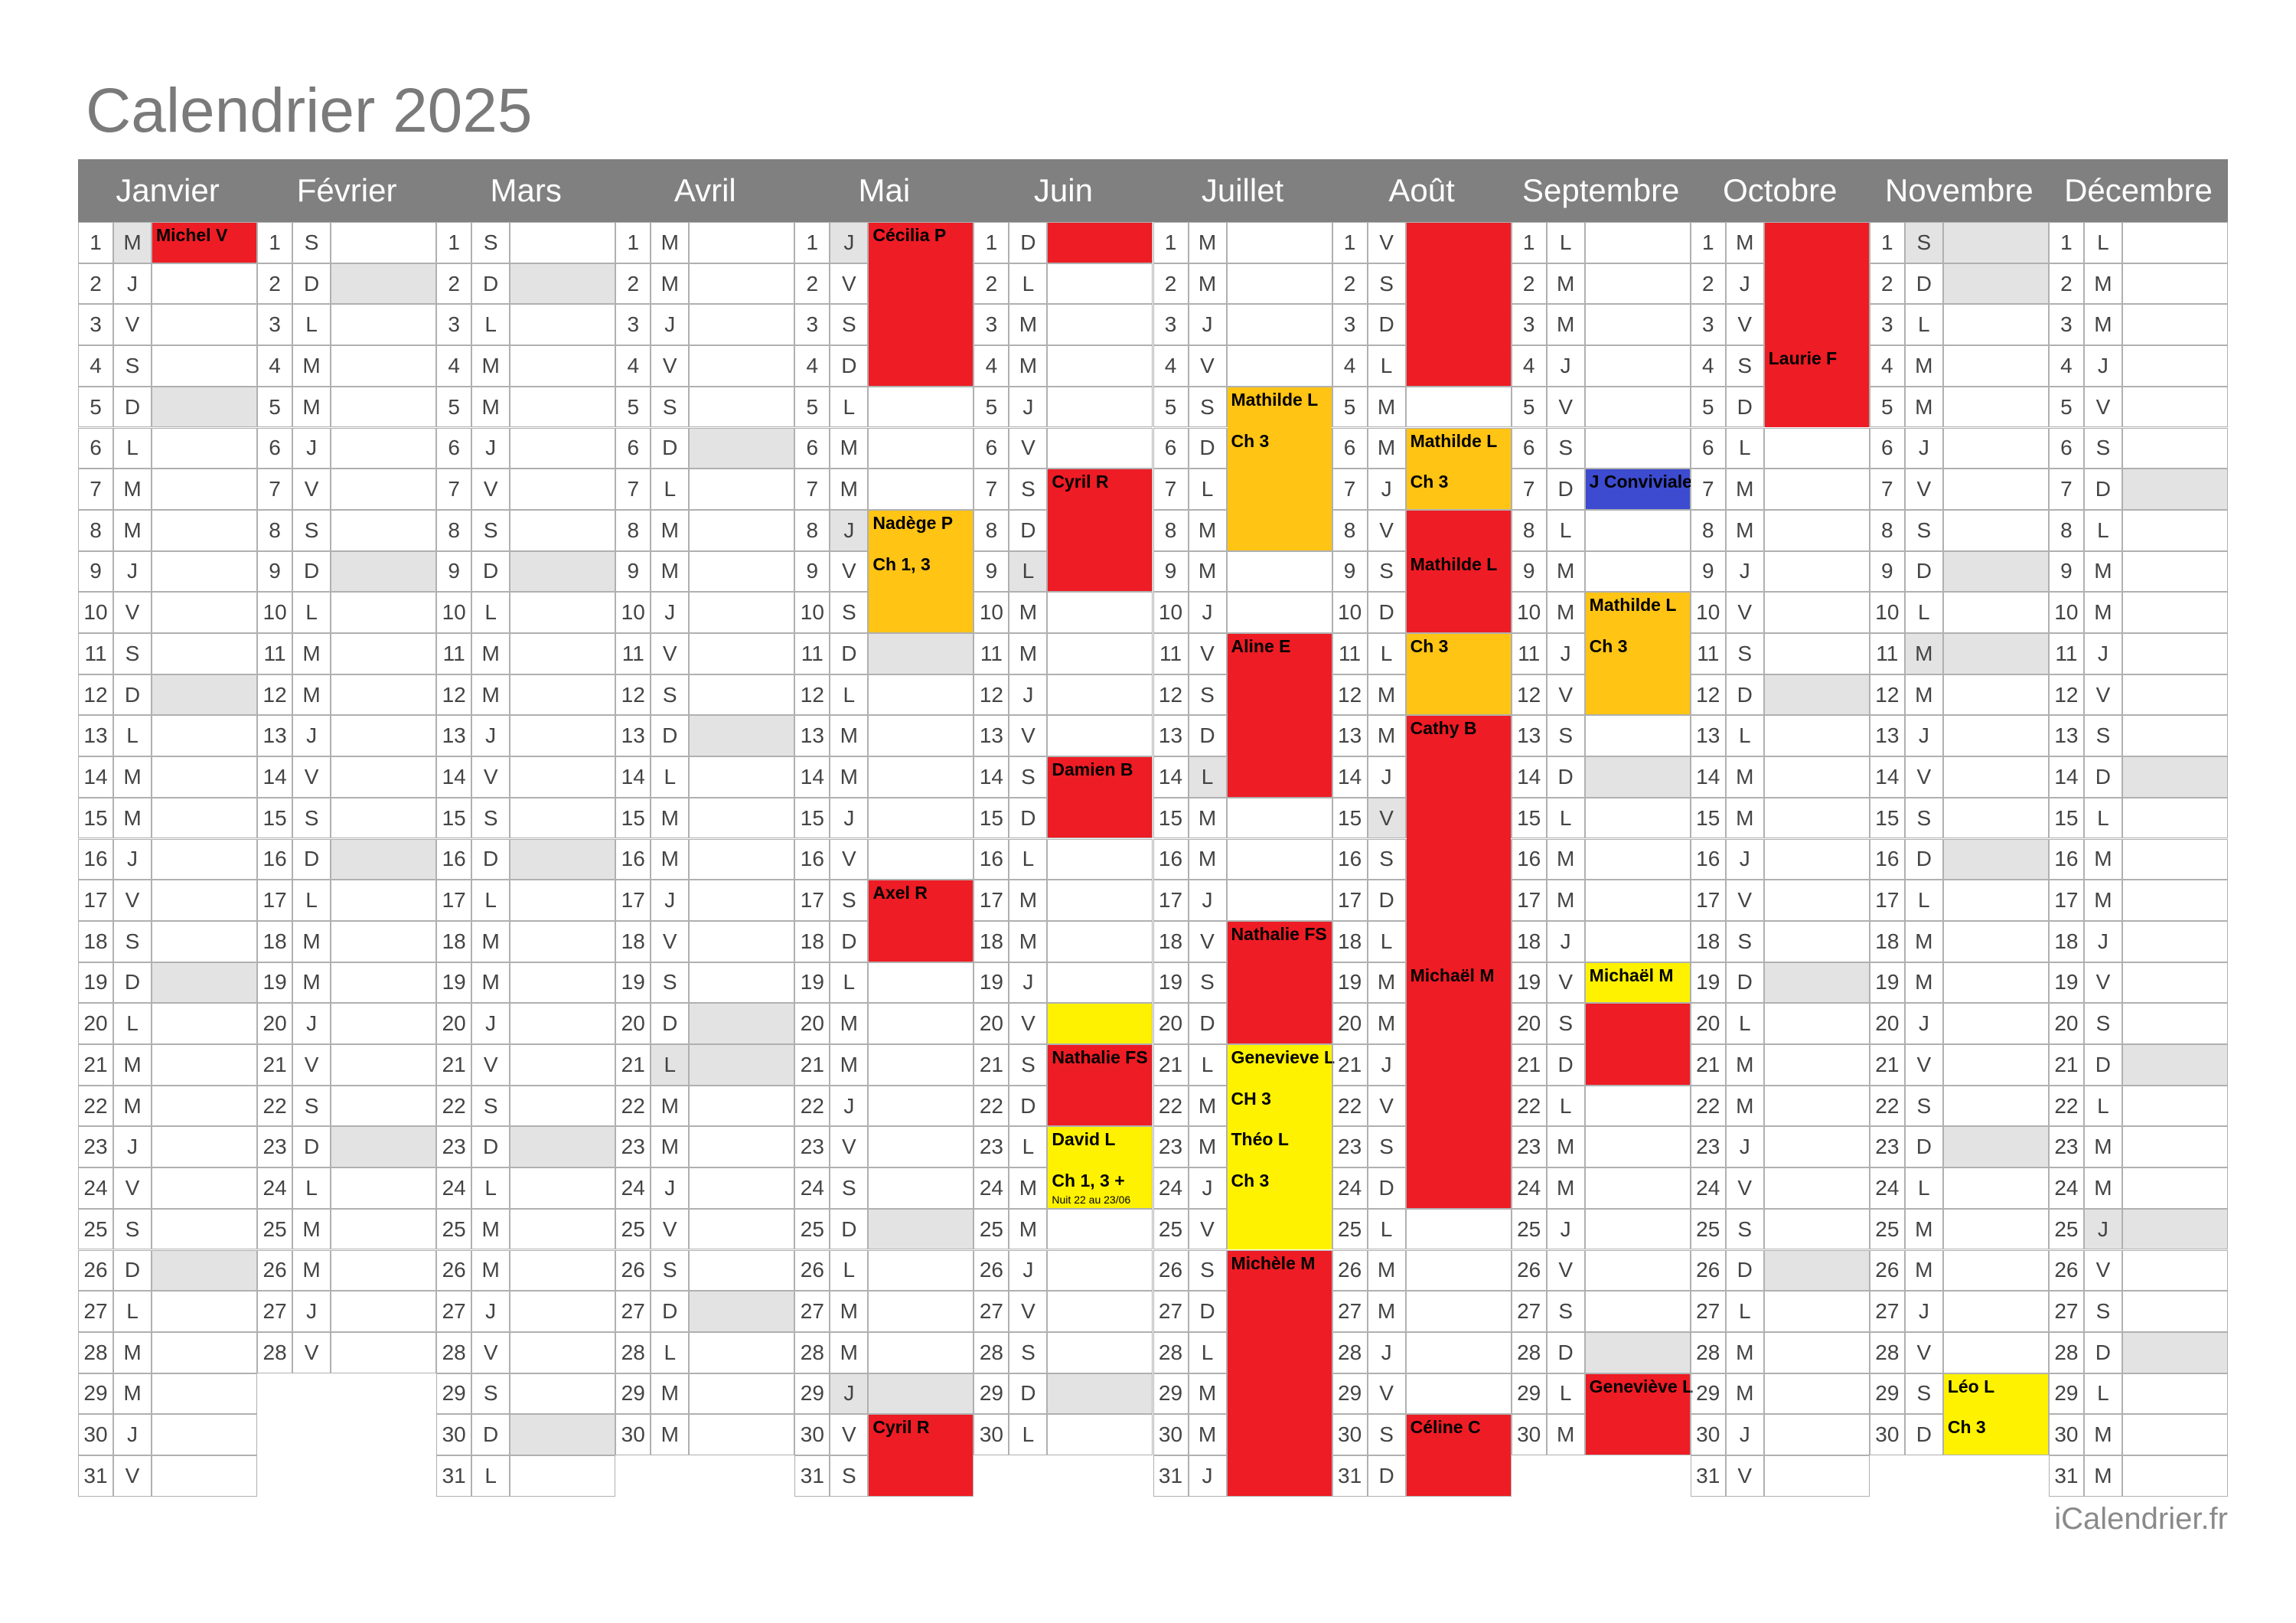 The width and height of the screenshot is (2296, 1623). What do you see at coordinates (95, 777) in the screenshot?
I see `day-number: 14` at bounding box center [95, 777].